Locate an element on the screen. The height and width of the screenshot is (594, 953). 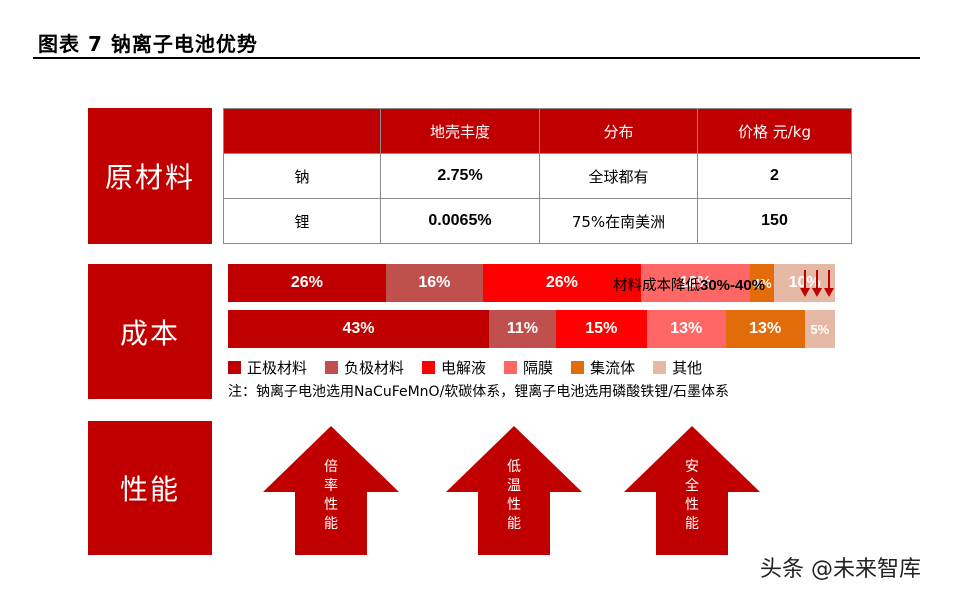
bar-segment: 43% is located at coordinates (358, 329).